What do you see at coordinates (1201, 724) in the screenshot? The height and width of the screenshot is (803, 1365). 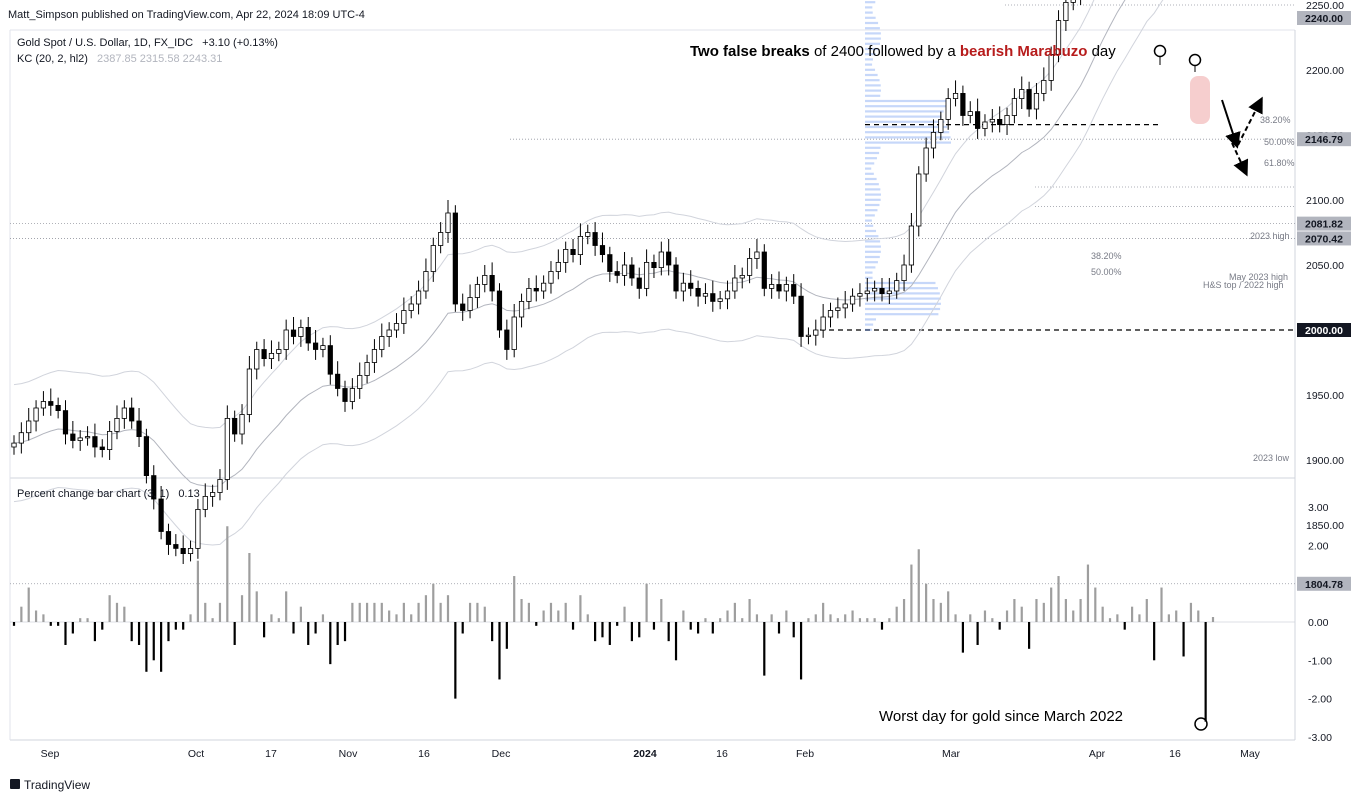 I see `worst-day-marker` at bounding box center [1201, 724].